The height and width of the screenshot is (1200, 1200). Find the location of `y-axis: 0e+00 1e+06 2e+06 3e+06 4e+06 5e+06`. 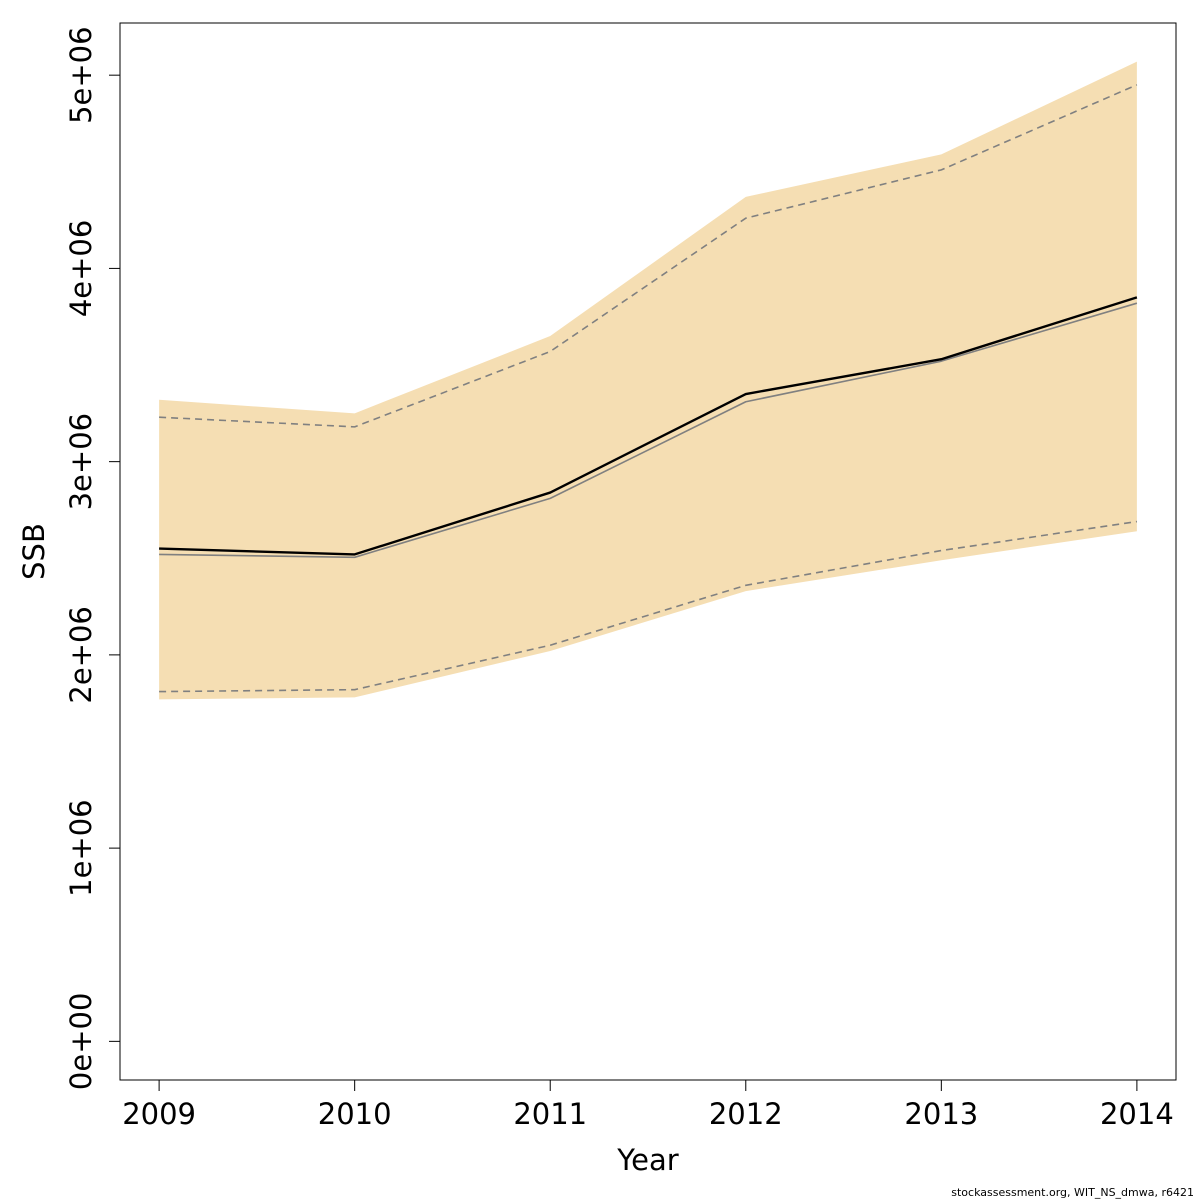

y-axis: 0e+00 1e+06 2e+06 3e+06 4e+06 5e+06 is located at coordinates (92, 558).